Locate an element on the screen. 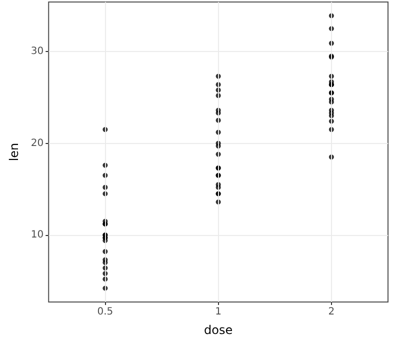  x-tick-label: 2 is located at coordinates (331, 312).